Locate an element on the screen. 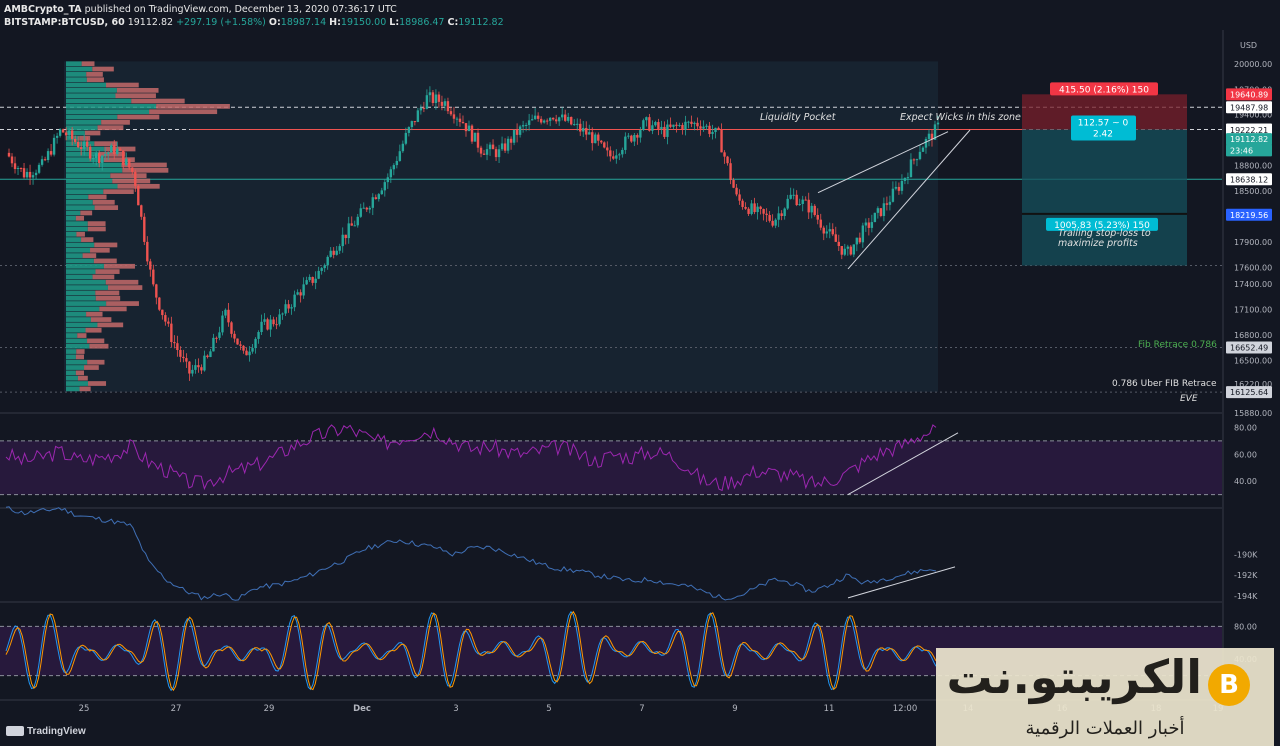 The image size is (1280, 746). price-axis-label: 19222.21 is located at coordinates (1249, 130).